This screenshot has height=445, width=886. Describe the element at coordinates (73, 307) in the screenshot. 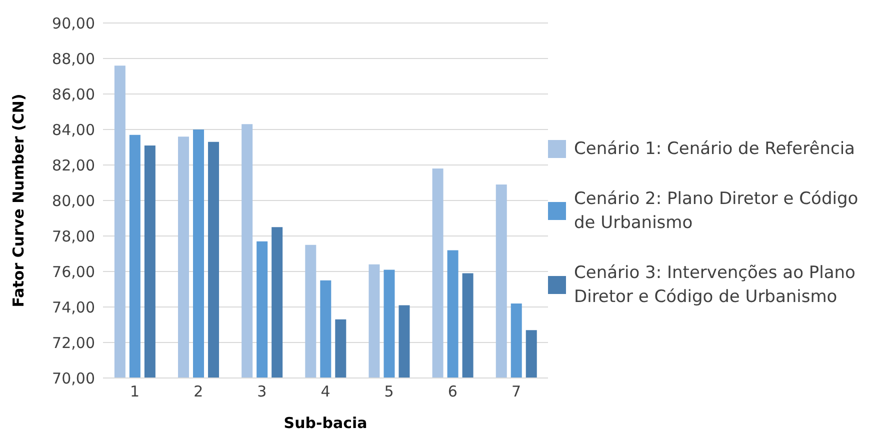

I see `y-tick-label: 74,00` at that location.